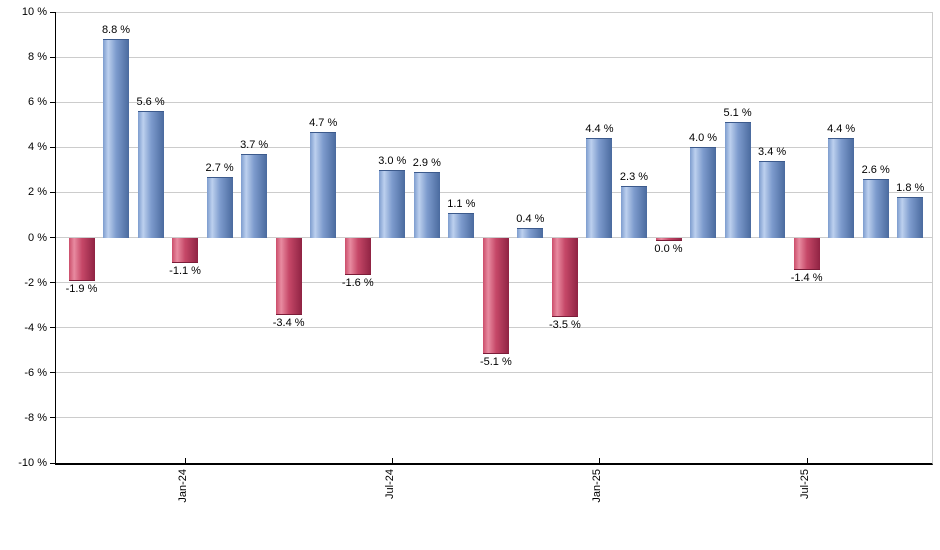  Describe the element at coordinates (37, 237) in the screenshot. I see `y-axis-label: 0 %` at that location.